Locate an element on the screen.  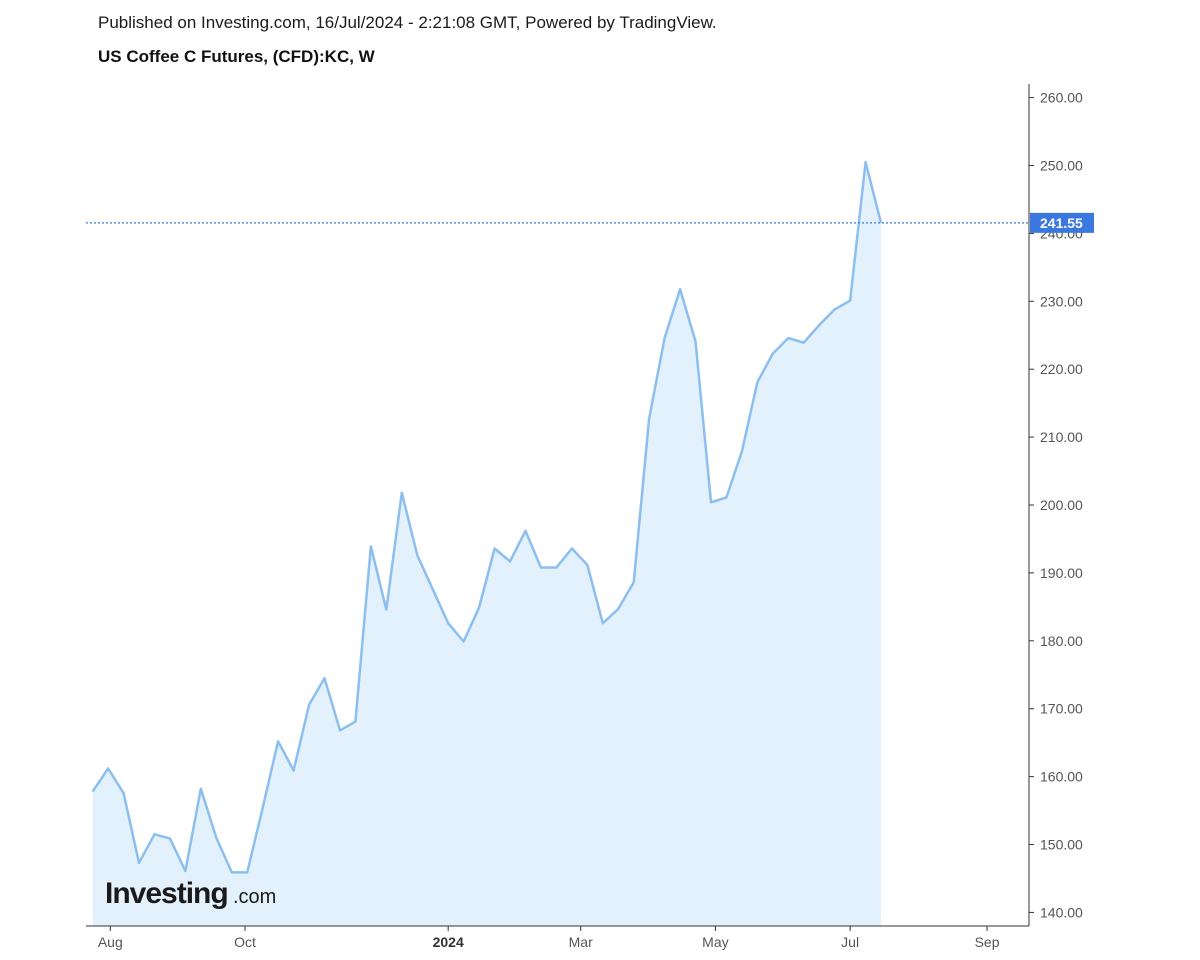
logo-wordmark: Investing is located at coordinates (166, 893).